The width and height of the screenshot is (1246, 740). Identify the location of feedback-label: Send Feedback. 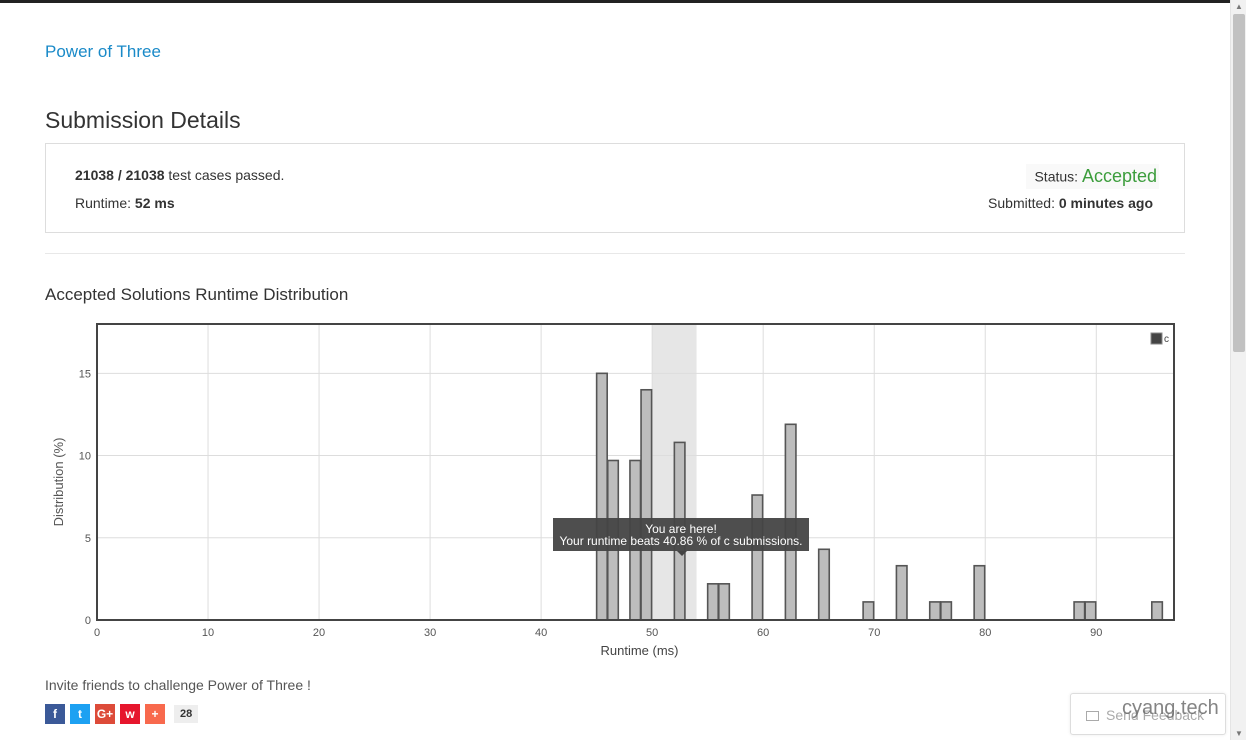
(1155, 715).